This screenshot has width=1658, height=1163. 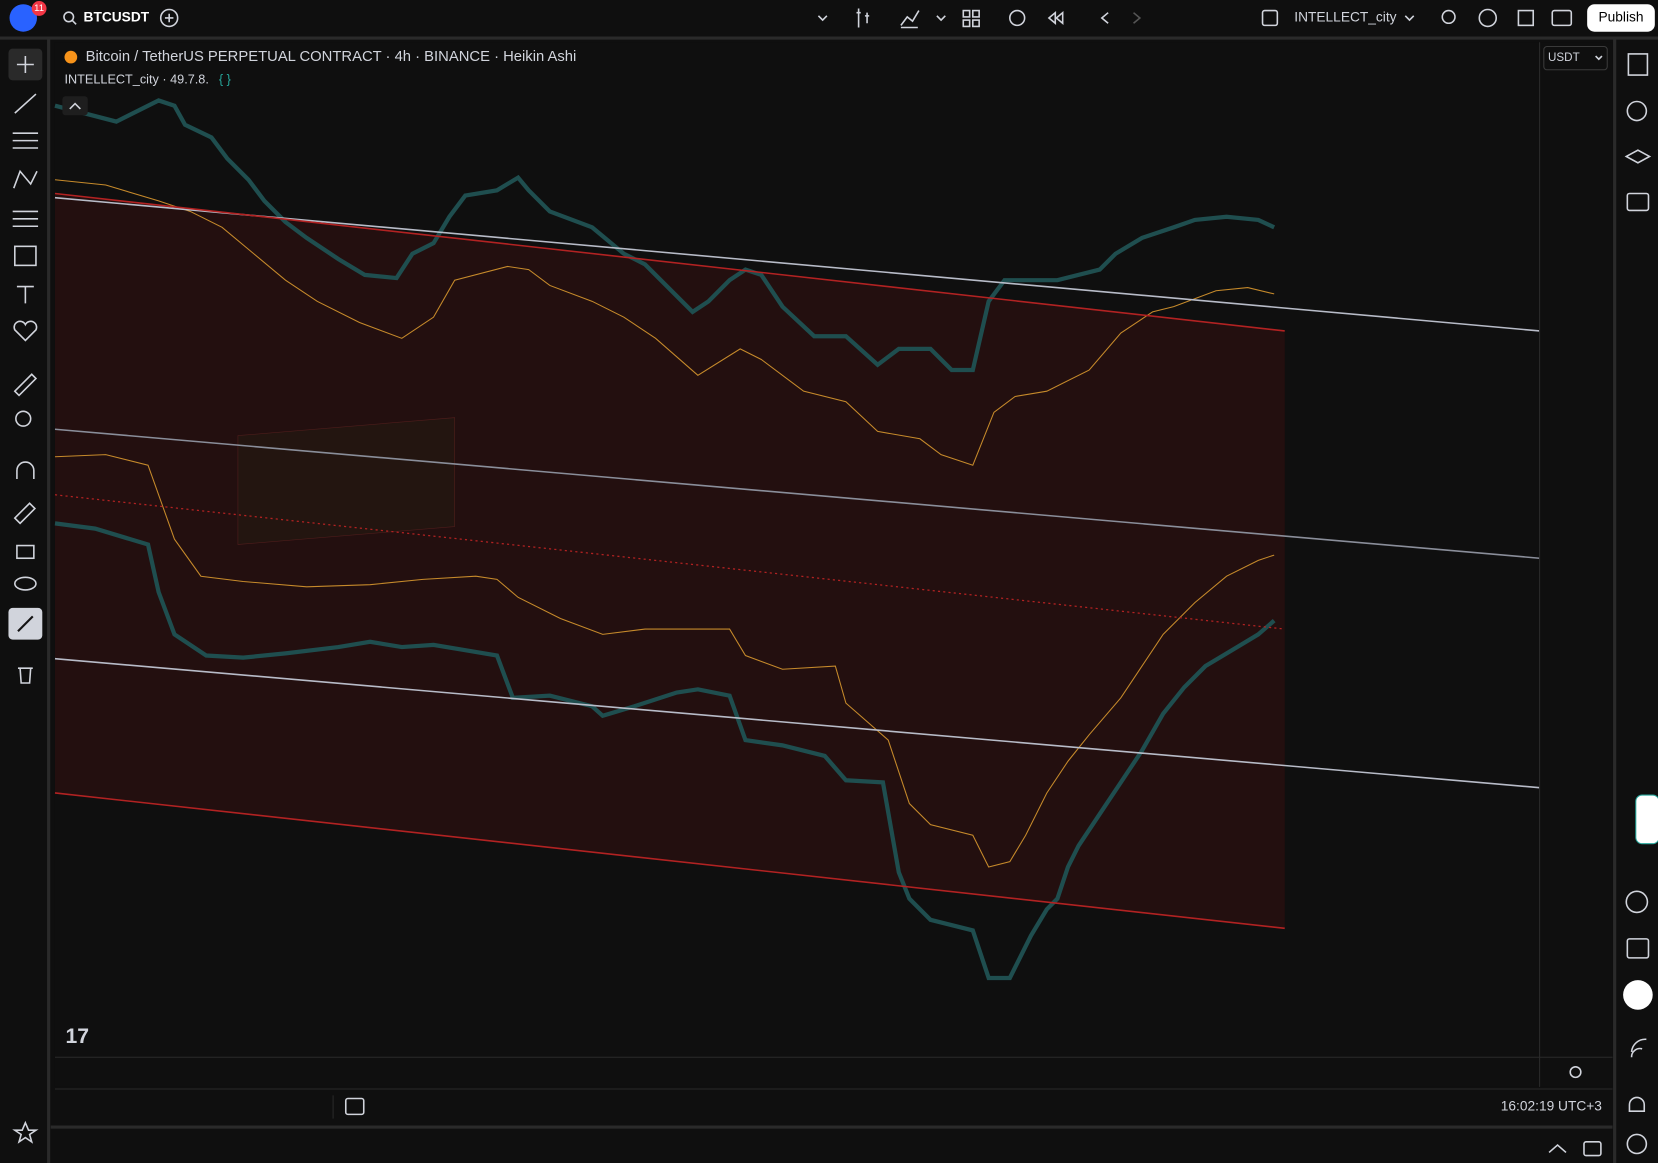 I want to click on watchlist-button, so click(x=1638, y=64).